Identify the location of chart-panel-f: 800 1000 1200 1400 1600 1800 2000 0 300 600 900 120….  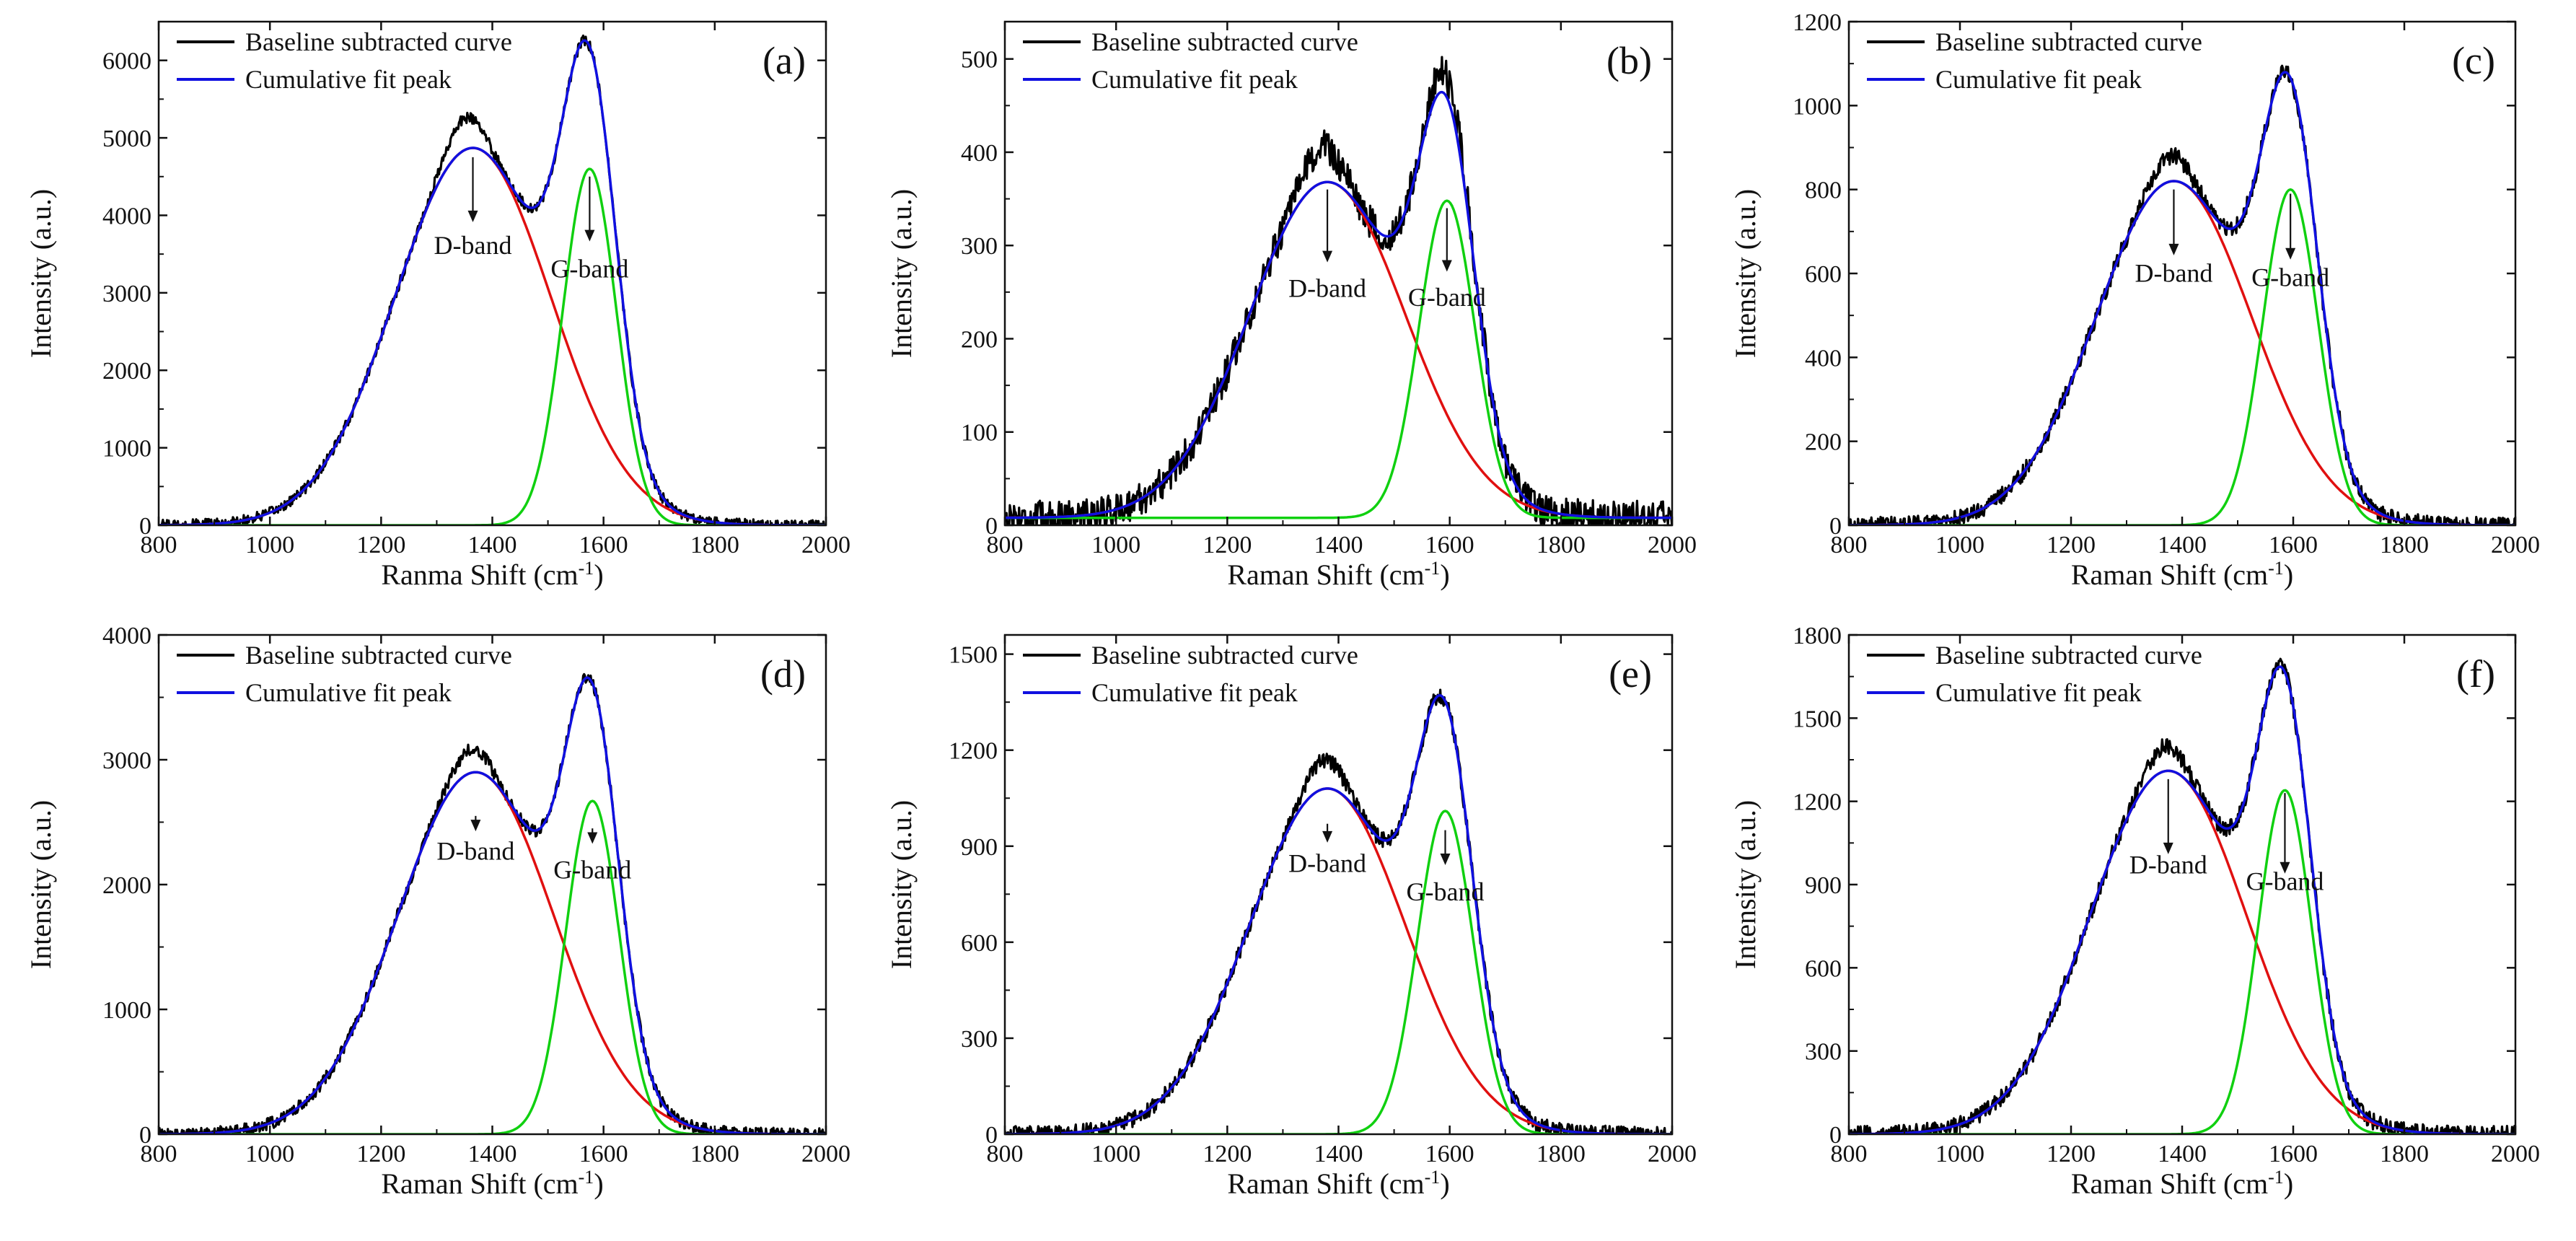
(2134, 911).